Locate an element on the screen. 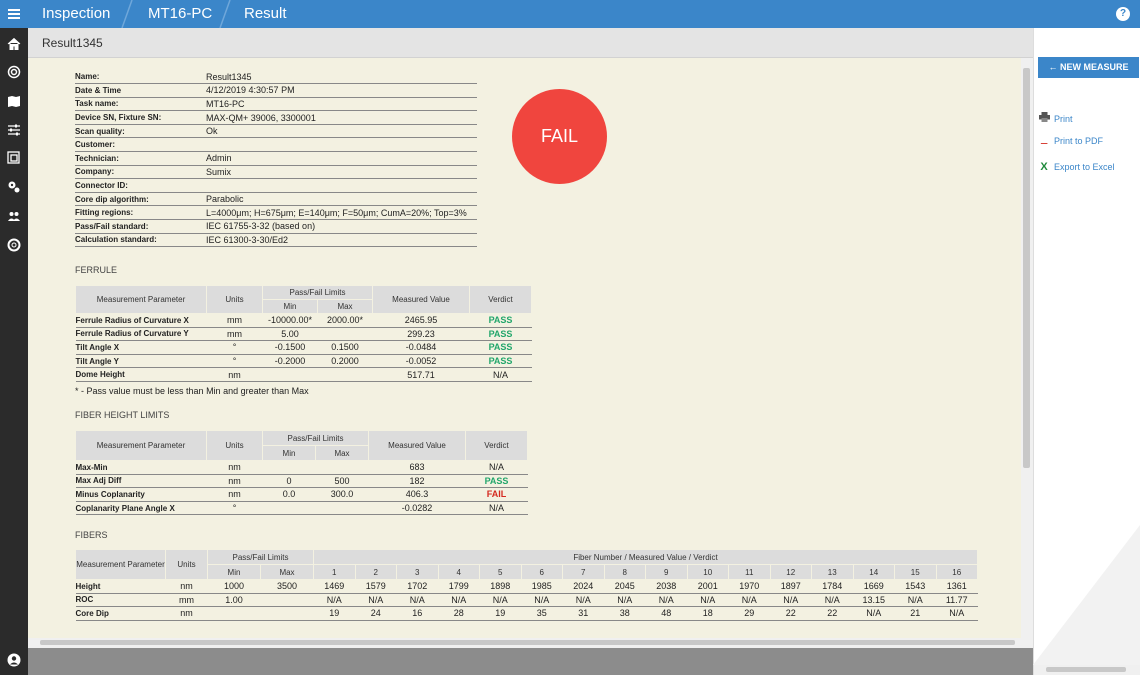  col-header-fiber-number: 2 is located at coordinates (375, 572).